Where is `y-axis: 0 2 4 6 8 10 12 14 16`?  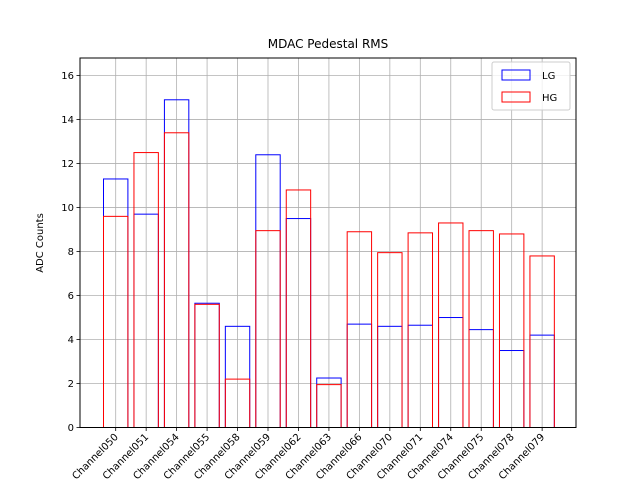
y-axis: 0 2 4 6 8 10 12 14 16 is located at coordinates (70, 252).